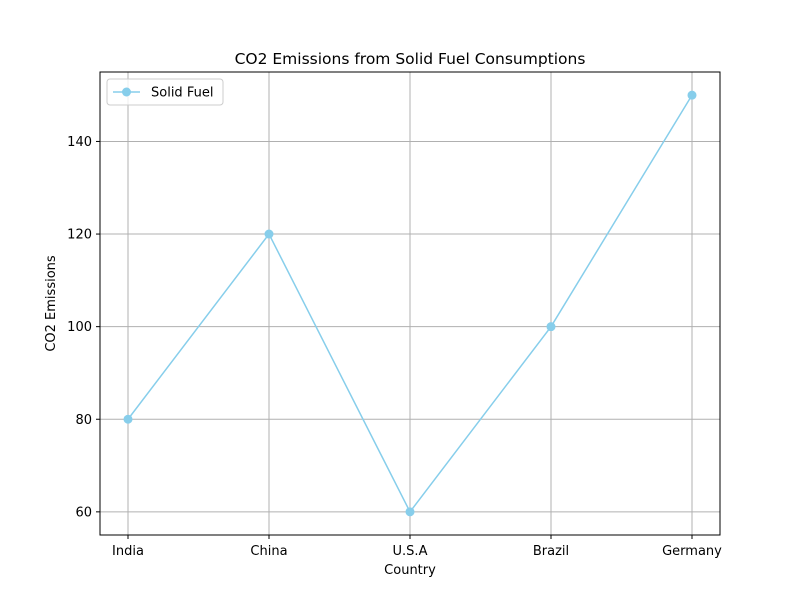 Image resolution: width=800 pixels, height=600 pixels. I want to click on x-tick-label: India, so click(128, 551).